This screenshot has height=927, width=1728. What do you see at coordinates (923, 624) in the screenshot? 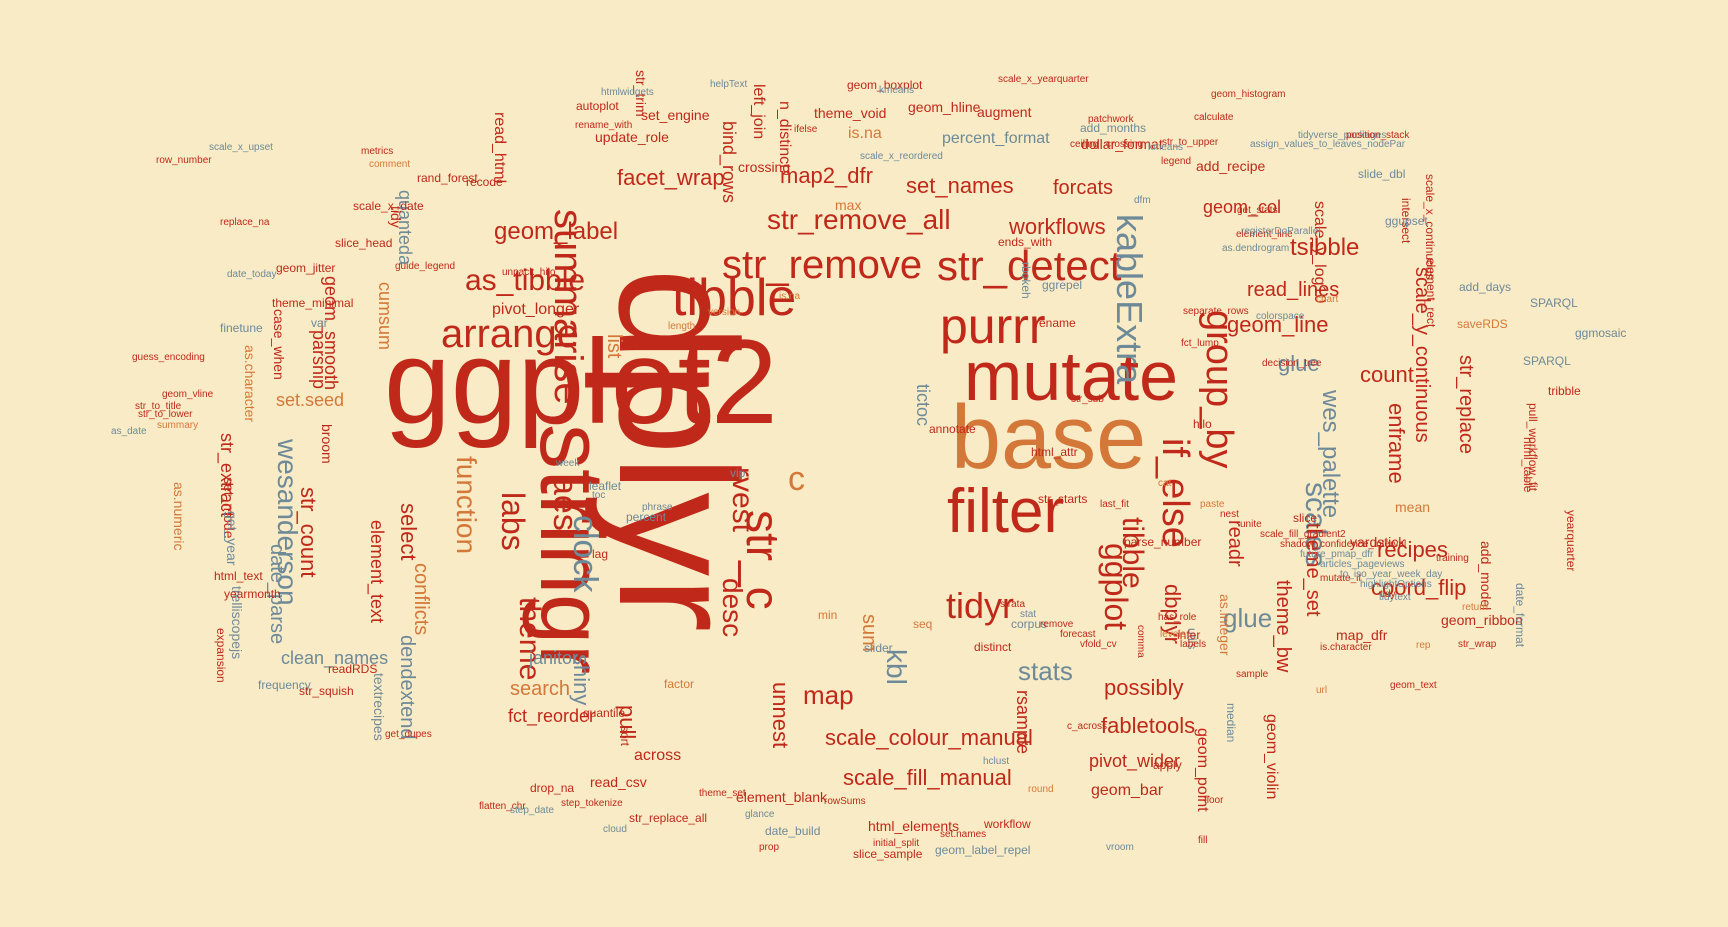
I see `cloud-word: seq` at bounding box center [923, 624].